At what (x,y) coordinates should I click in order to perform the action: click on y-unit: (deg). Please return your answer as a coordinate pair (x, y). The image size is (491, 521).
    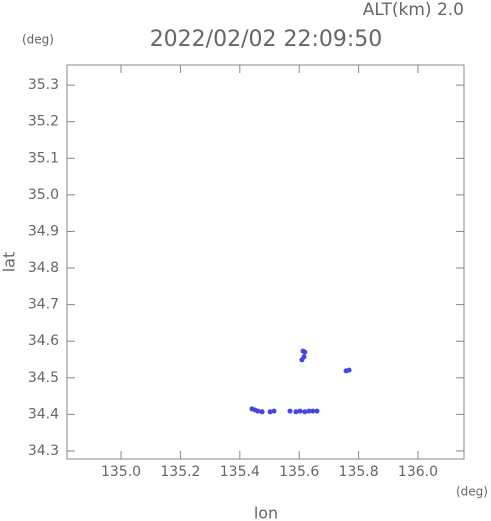
    Looking at the image, I should click on (38, 40).